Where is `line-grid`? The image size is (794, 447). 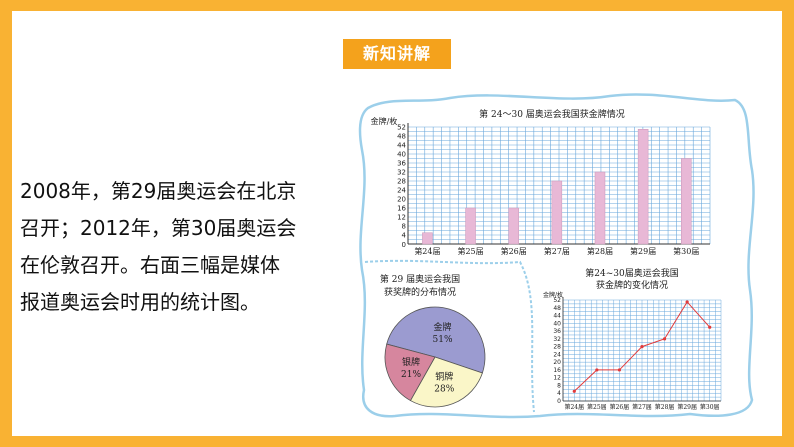
line-grid is located at coordinates (642, 349).